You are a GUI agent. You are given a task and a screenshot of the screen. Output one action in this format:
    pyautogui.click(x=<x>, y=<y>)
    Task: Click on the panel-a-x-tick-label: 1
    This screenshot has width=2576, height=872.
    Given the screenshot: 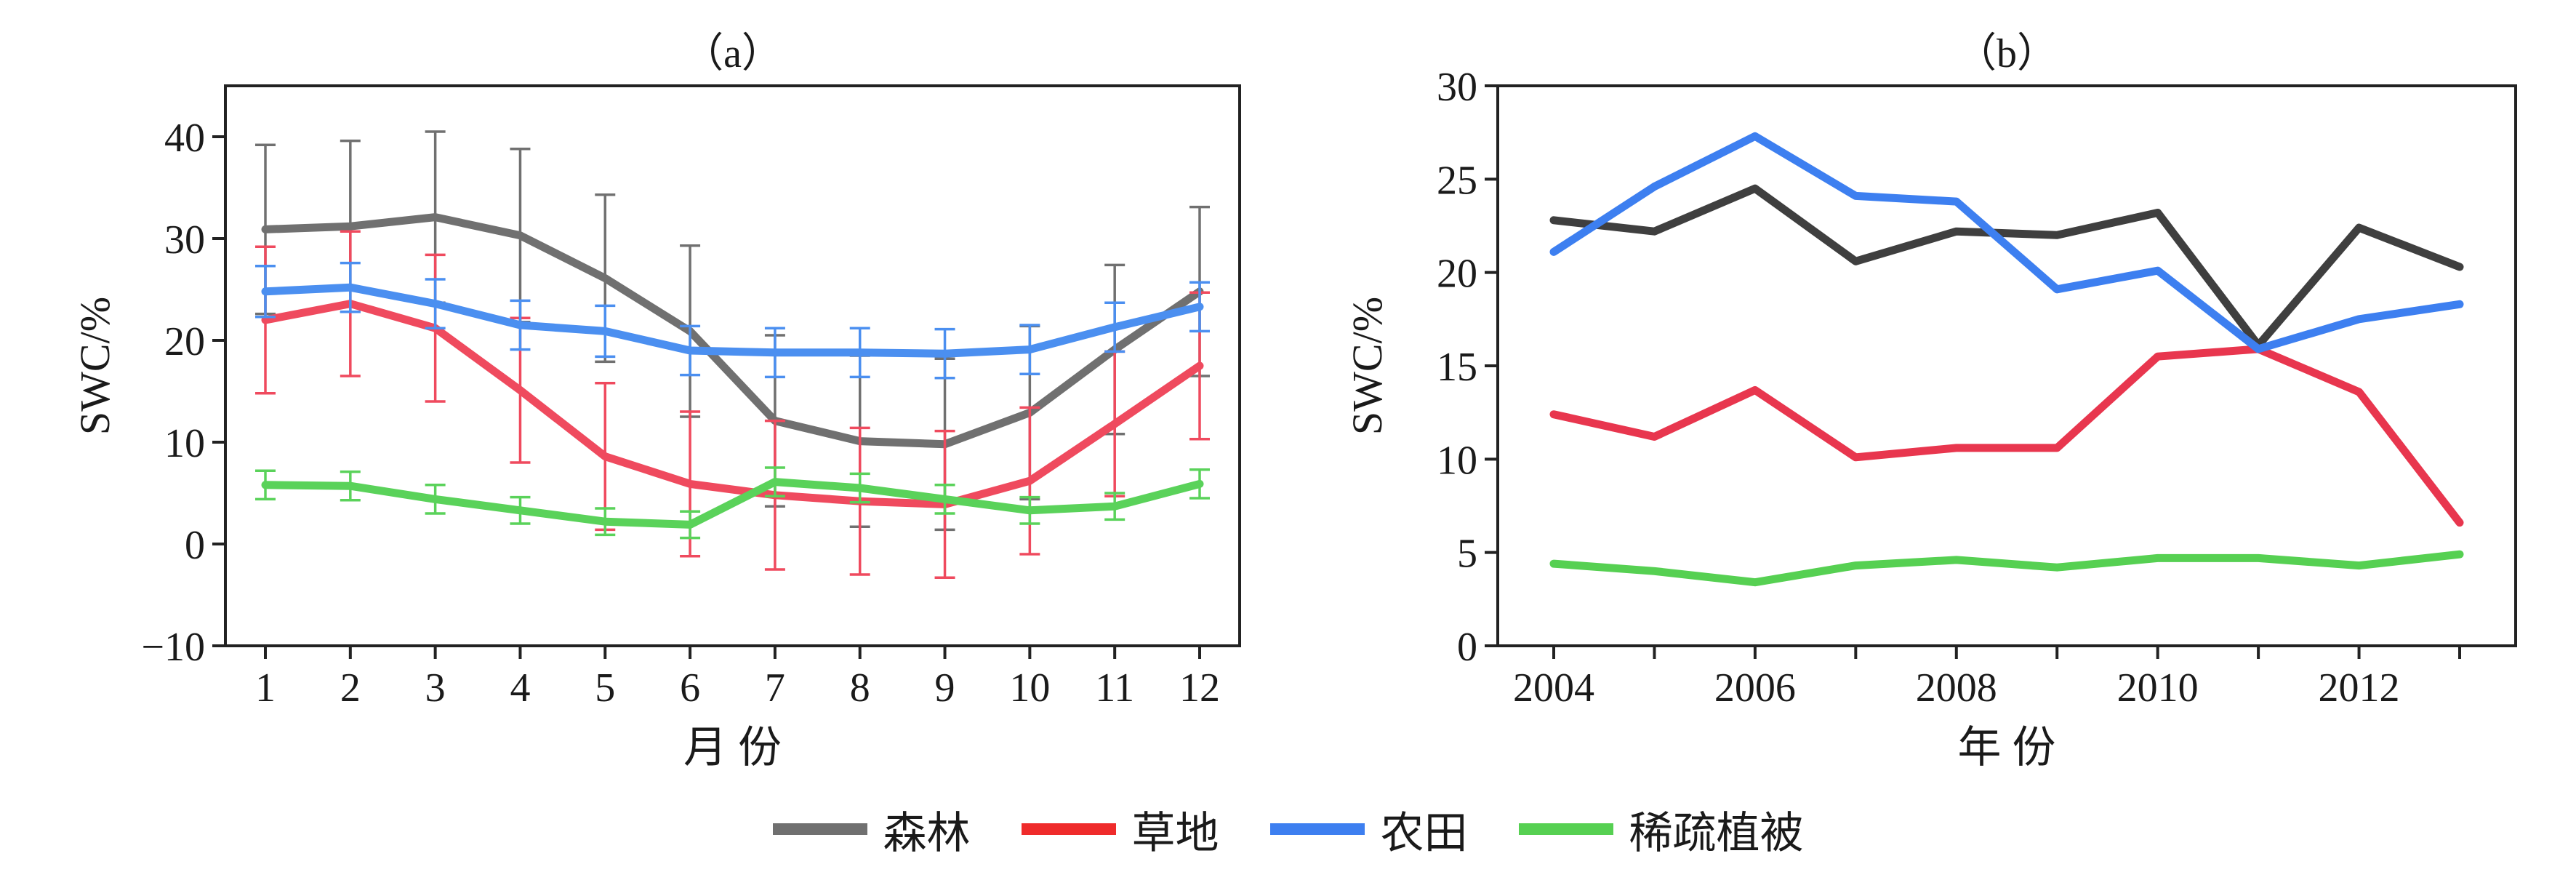 What is the action you would take?
    pyautogui.click(x=266, y=688)
    